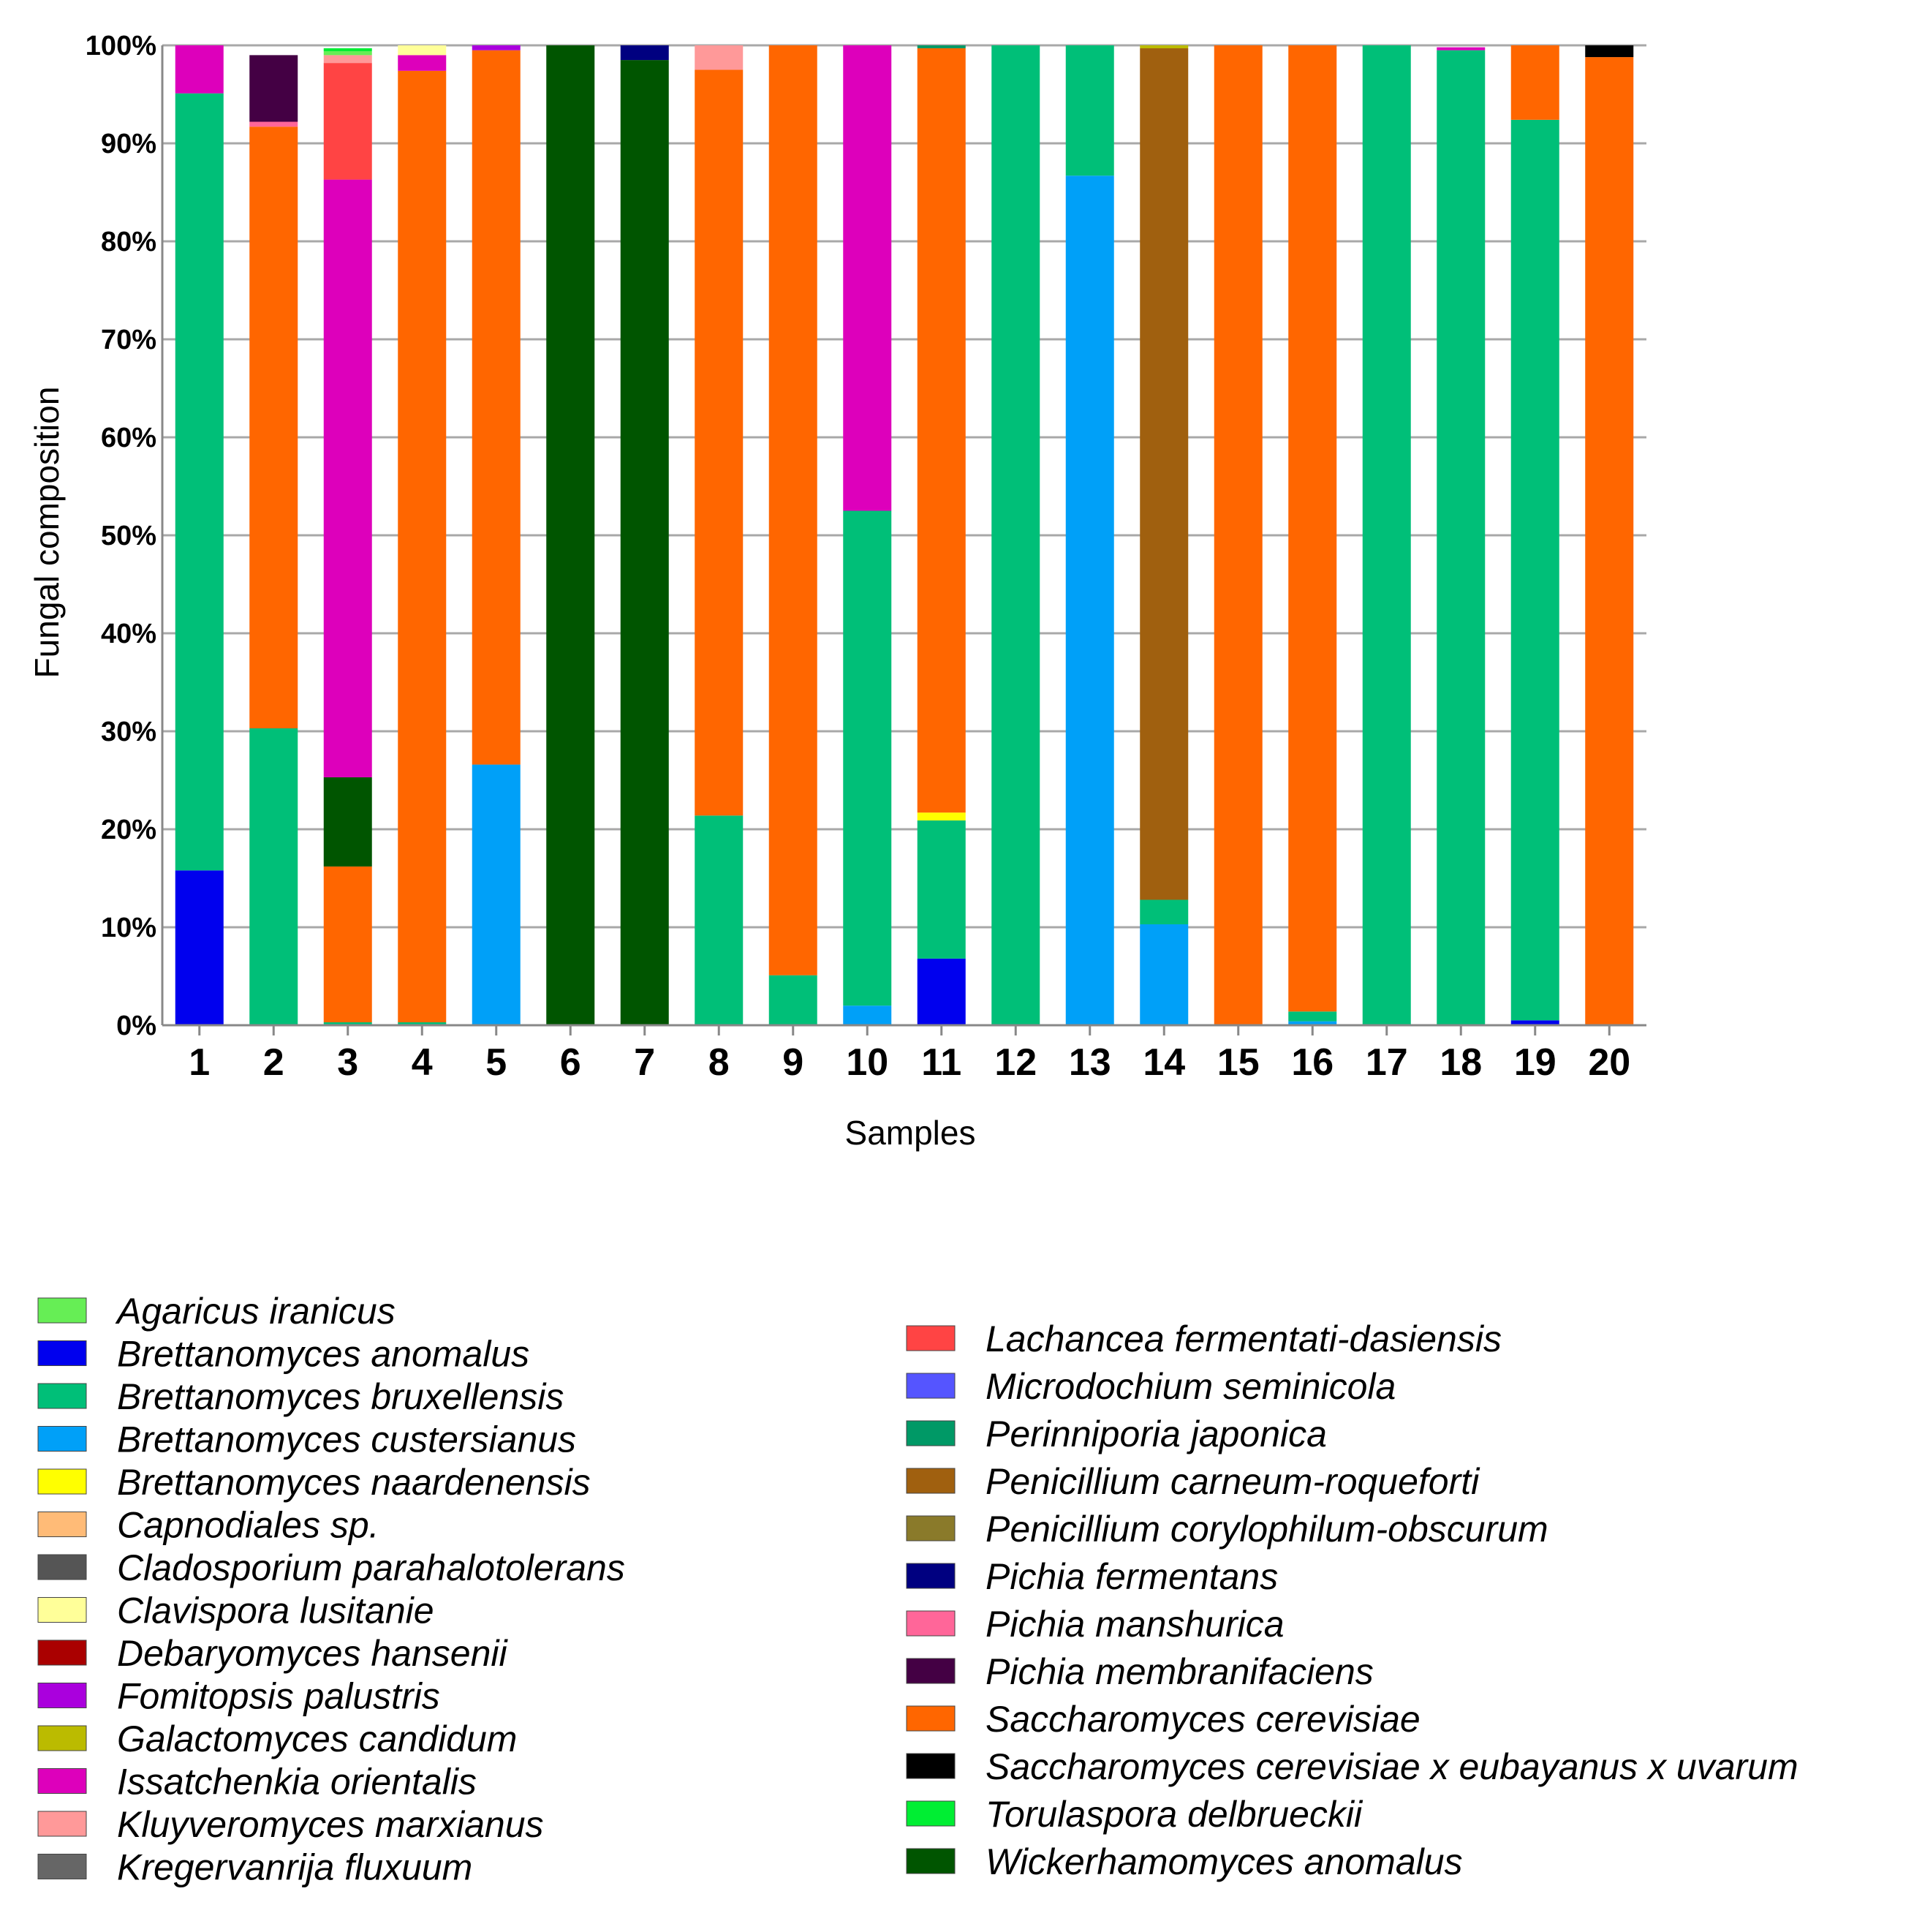  Describe the element at coordinates (1156, 1434) in the screenshot. I see `legend-label: Perinniporia japonica` at that location.